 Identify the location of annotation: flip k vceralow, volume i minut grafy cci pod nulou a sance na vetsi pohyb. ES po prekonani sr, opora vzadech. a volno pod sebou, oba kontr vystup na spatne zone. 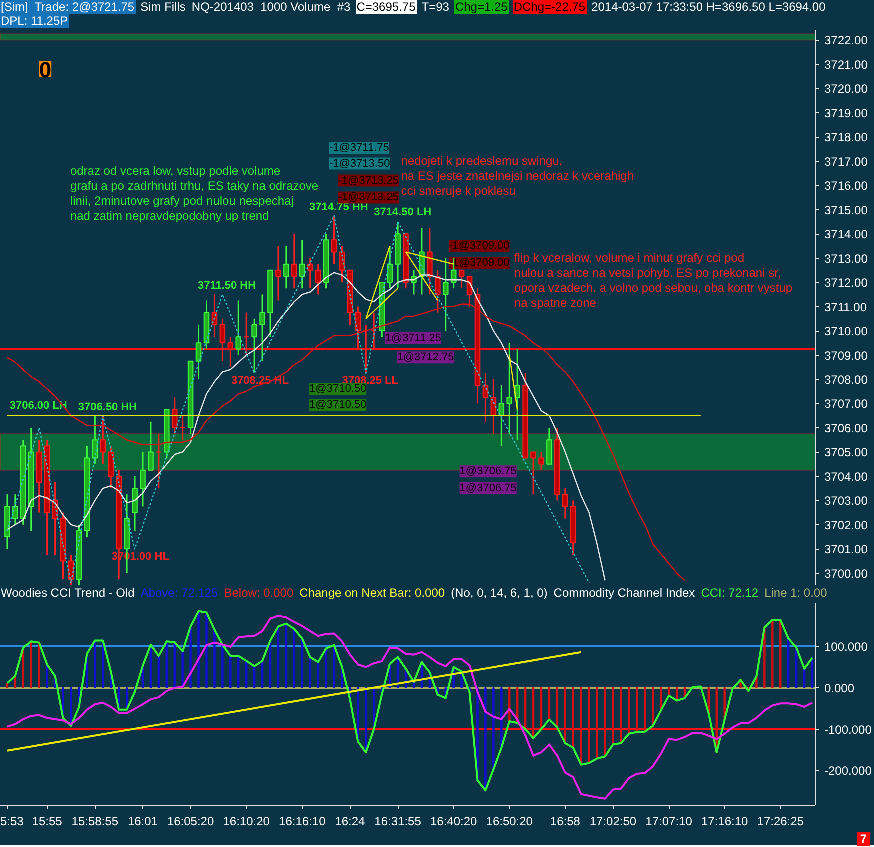
(653, 280).